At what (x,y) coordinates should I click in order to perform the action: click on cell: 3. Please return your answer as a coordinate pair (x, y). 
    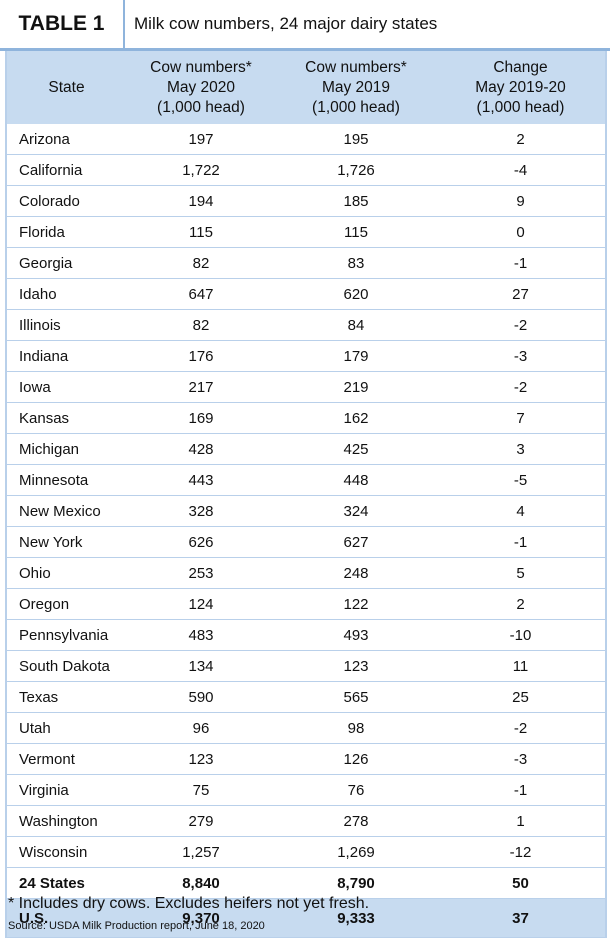
    Looking at the image, I should click on (521, 449).